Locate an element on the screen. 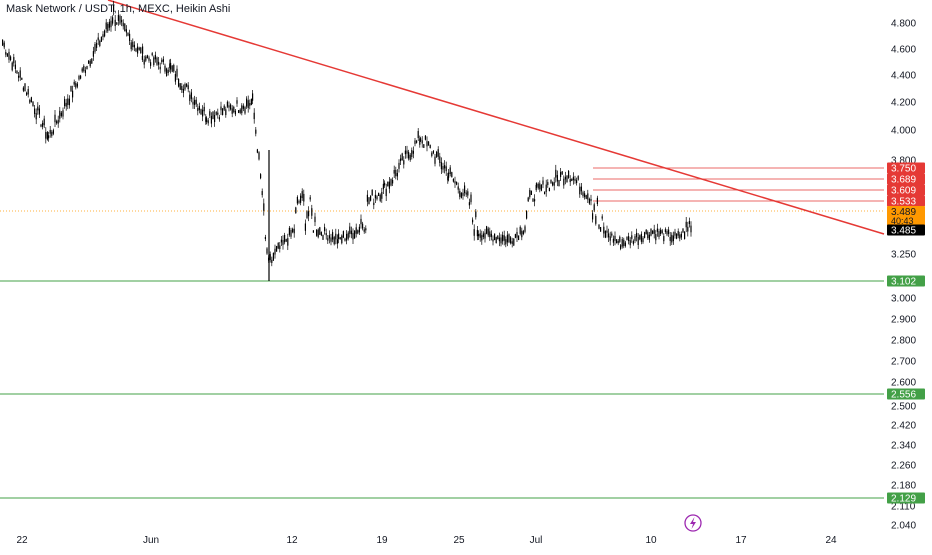 The width and height of the screenshot is (932, 555). y-tick-label: 2.040 is located at coordinates (903, 526).